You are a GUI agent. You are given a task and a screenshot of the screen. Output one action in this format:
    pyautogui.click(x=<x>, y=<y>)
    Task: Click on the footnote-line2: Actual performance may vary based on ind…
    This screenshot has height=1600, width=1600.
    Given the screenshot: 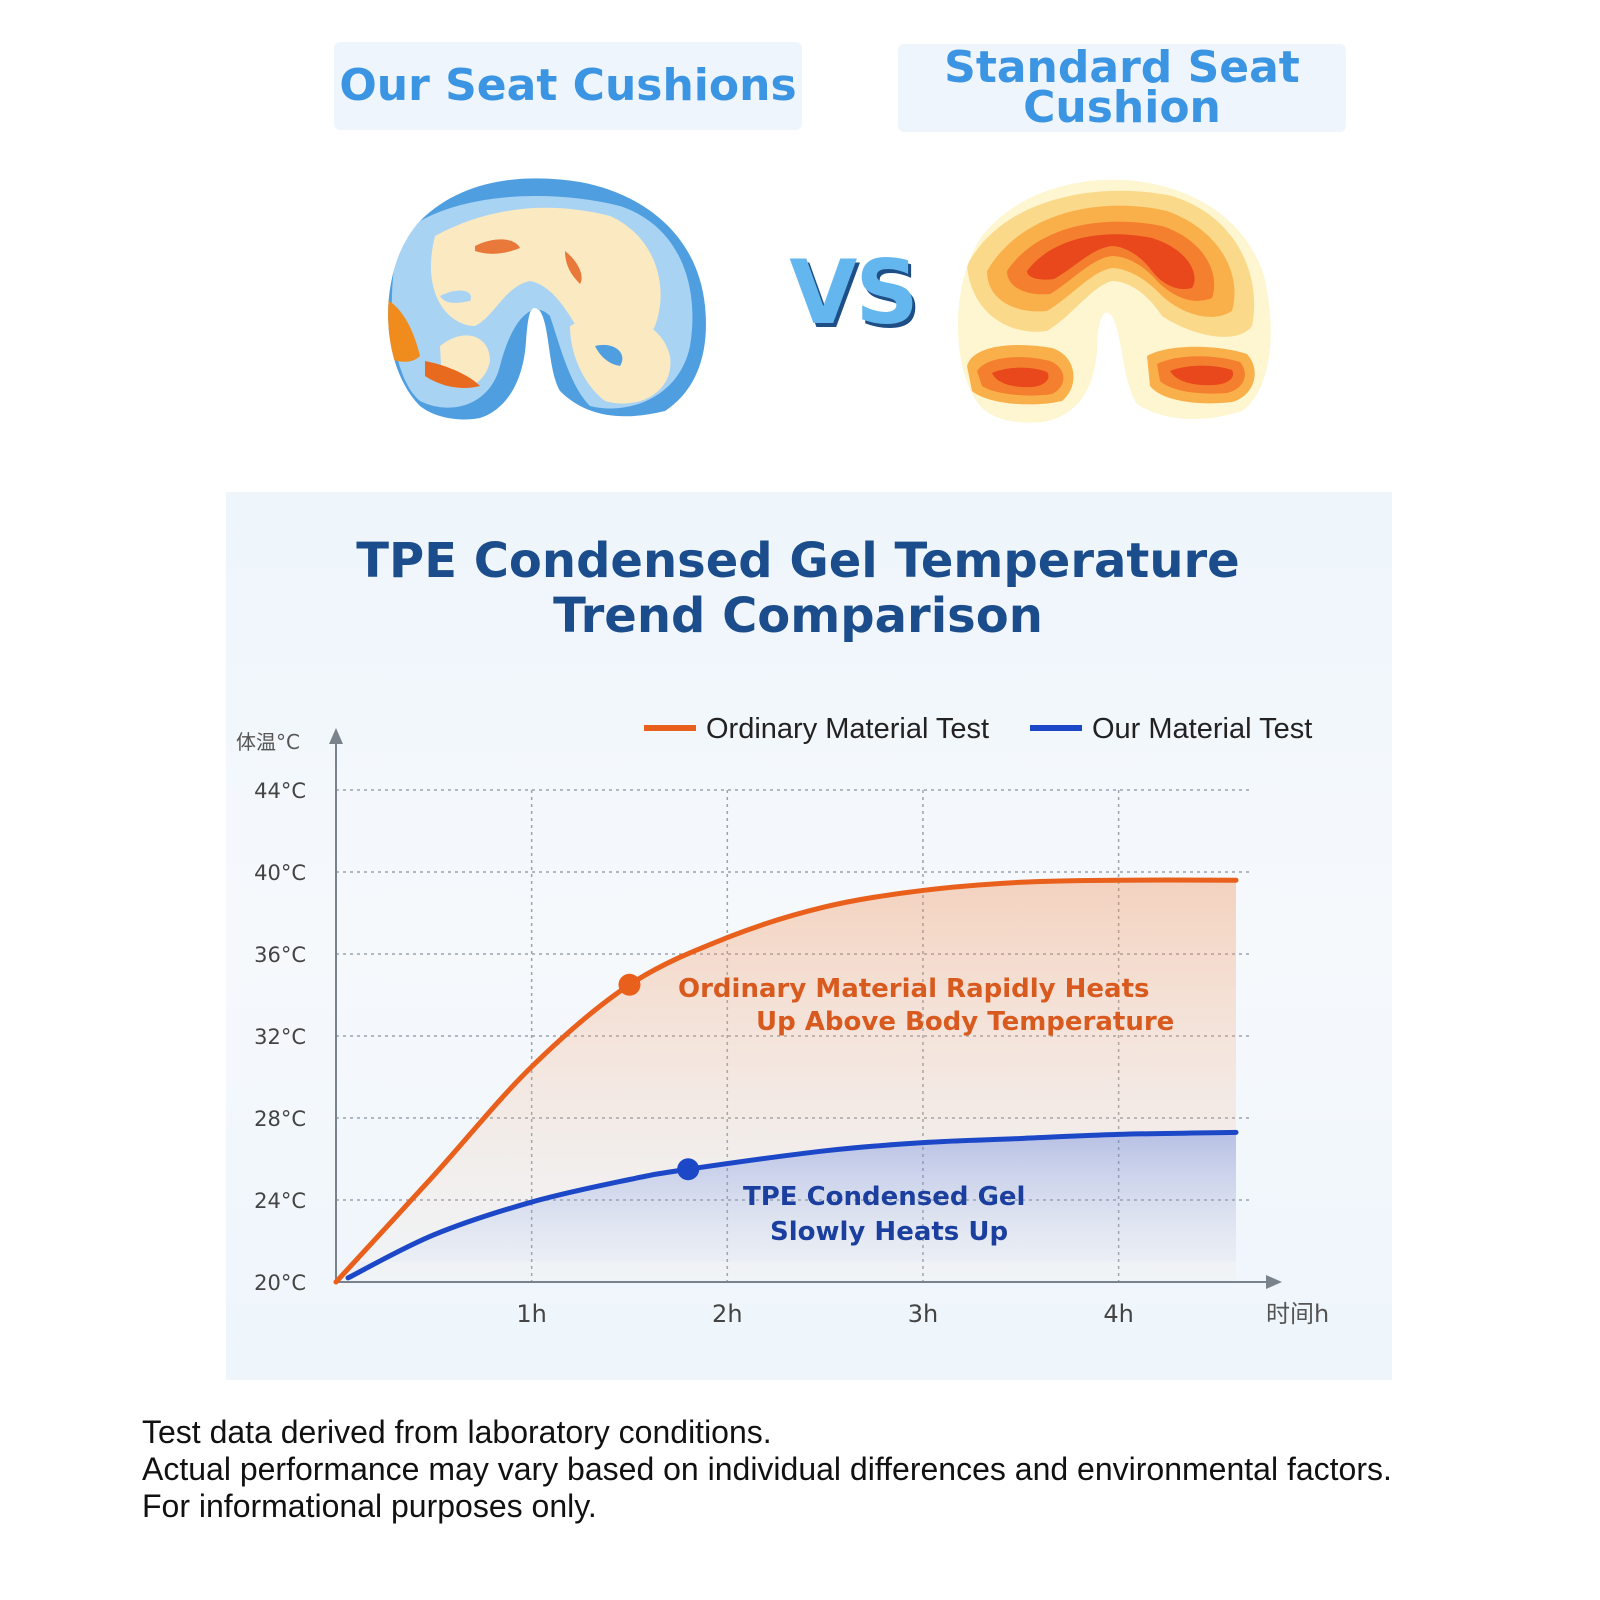 What is the action you would take?
    pyautogui.click(x=767, y=1469)
    